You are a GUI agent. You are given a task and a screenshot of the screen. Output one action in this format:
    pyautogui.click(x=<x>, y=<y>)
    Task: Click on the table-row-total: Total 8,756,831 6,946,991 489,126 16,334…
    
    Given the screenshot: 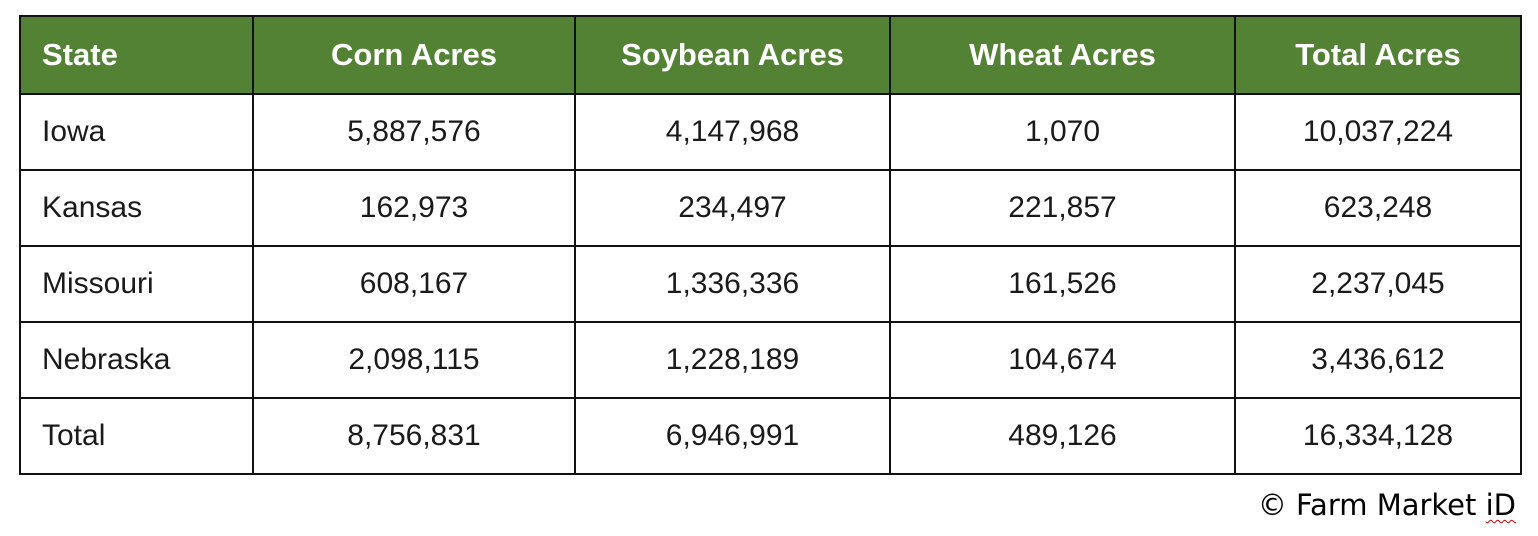 What is the action you would take?
    pyautogui.click(x=770, y=436)
    